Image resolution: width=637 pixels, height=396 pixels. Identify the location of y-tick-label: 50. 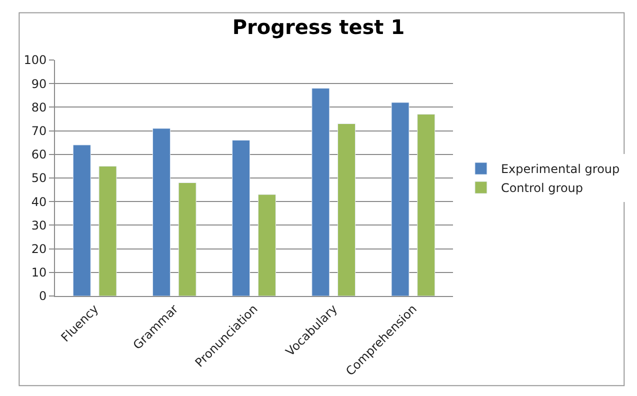
(39, 178).